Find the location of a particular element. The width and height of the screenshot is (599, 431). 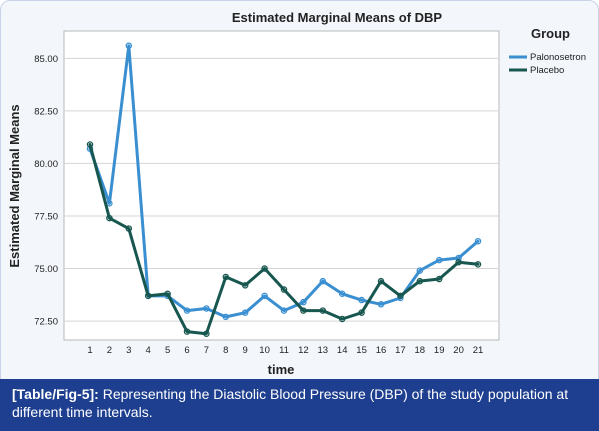

x-tick-label: 3 is located at coordinates (128, 350).